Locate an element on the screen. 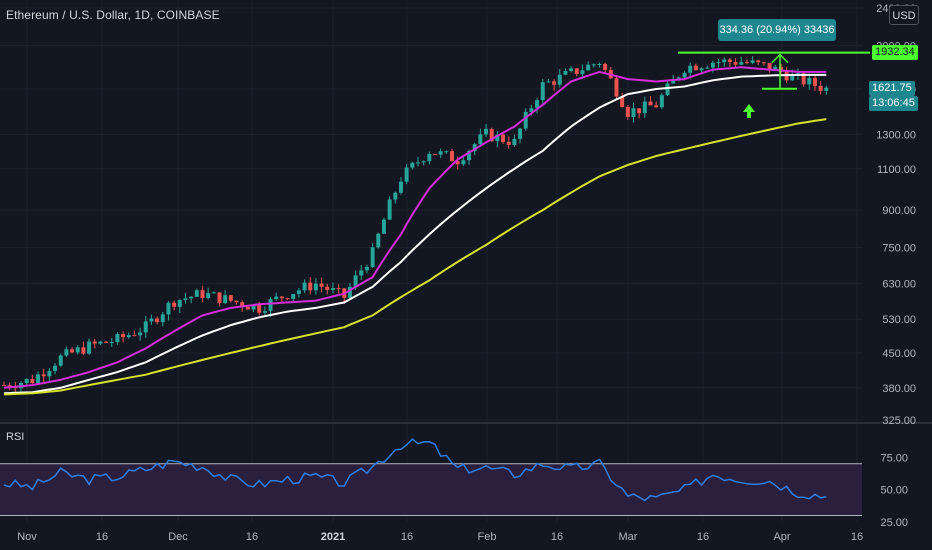 Image resolution: width=932 pixels, height=550 pixels. countdown-tag: 13:06:45 is located at coordinates (893, 103).